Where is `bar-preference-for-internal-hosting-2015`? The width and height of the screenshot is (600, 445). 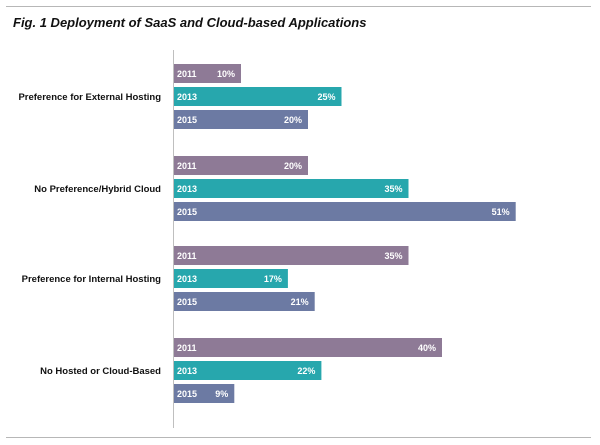 bar-preference-for-internal-hosting-2015 is located at coordinates (244, 301).